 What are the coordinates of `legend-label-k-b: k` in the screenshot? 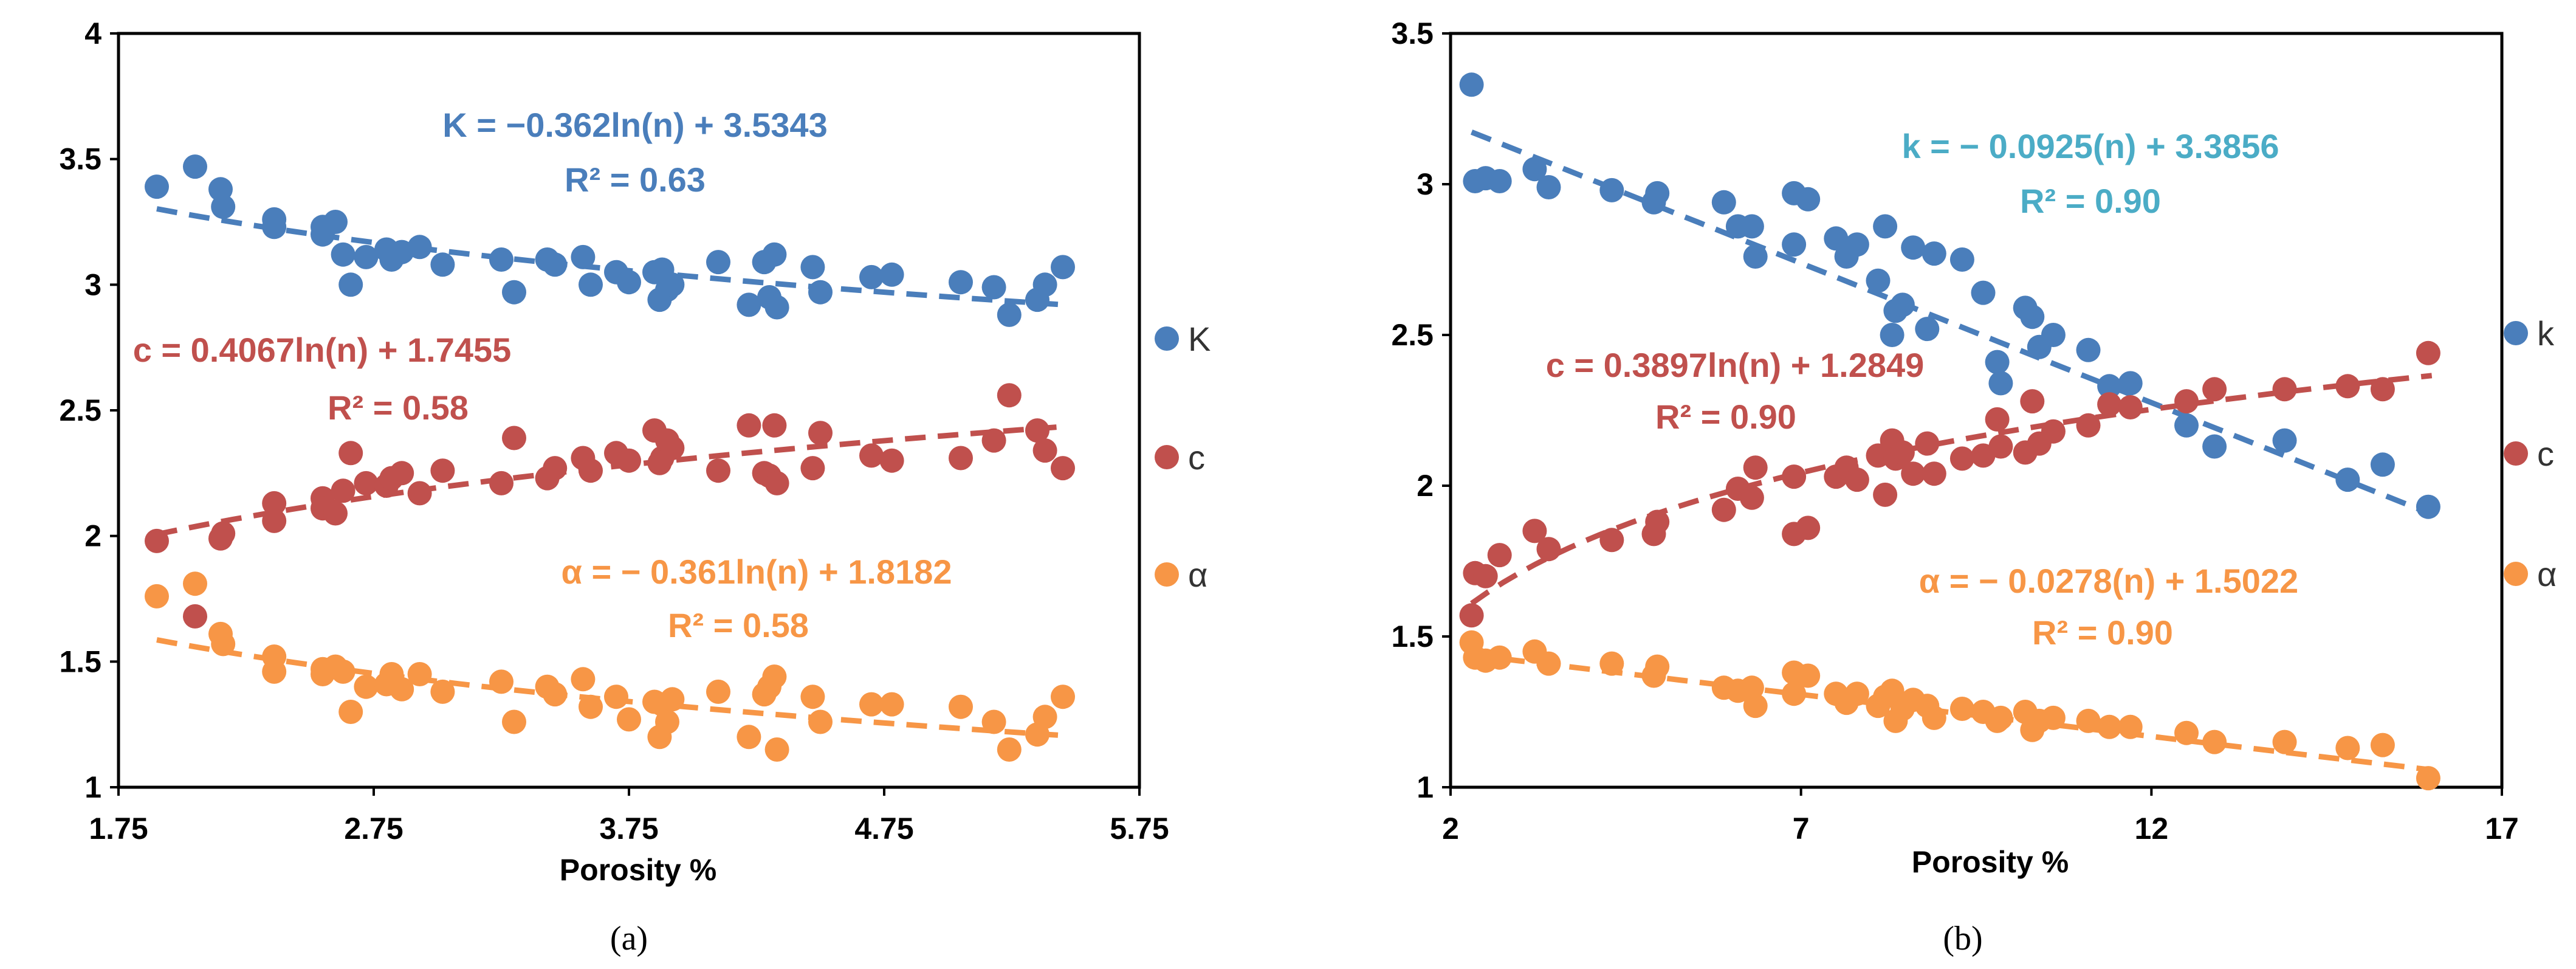 It's located at (2546, 333).